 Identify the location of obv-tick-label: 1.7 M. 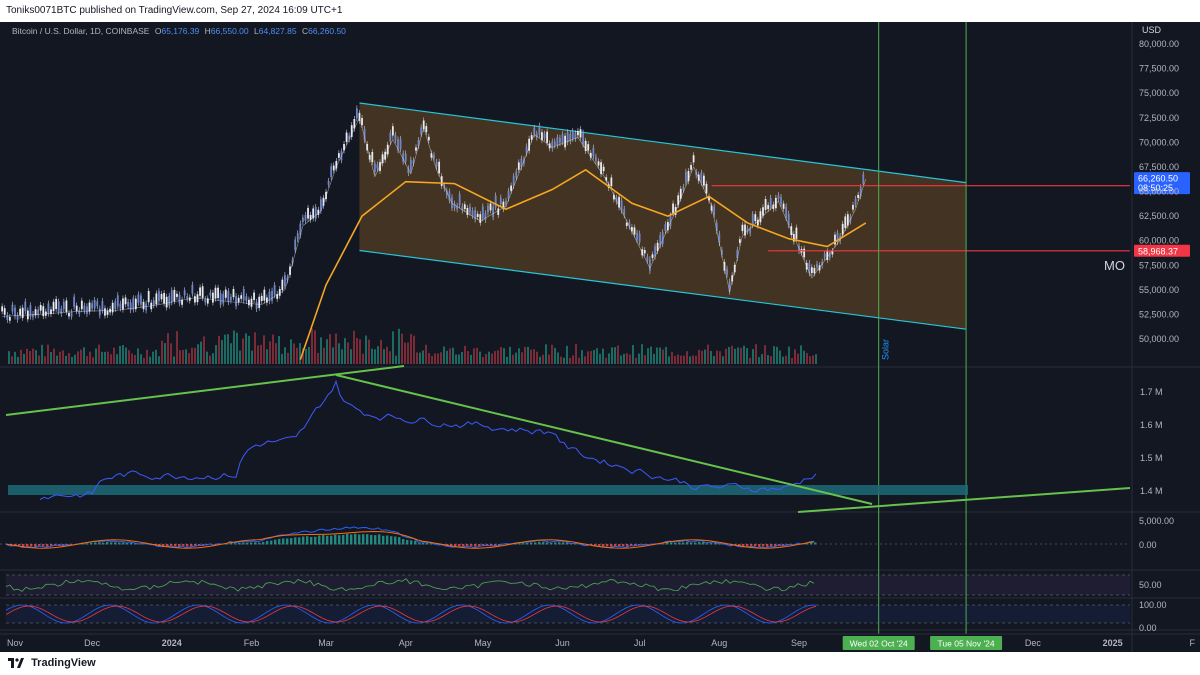
(1151, 392).